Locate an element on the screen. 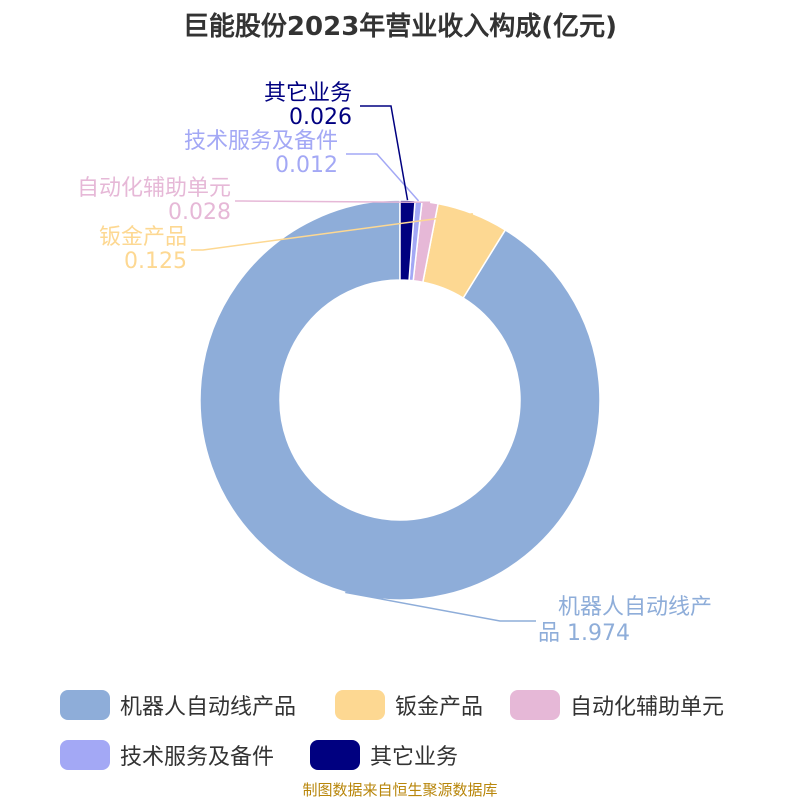 The image size is (800, 800). legend-item-2: 自动化辅助单元 is located at coordinates (617, 705).